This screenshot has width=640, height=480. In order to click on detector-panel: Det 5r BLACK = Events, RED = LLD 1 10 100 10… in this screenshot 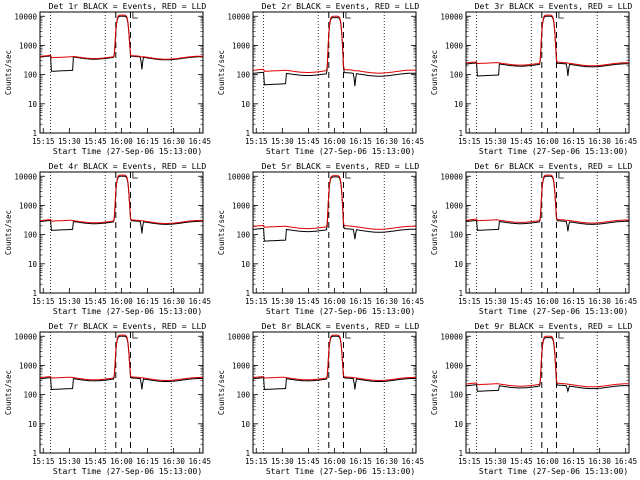, I will do `click(320, 238)`.